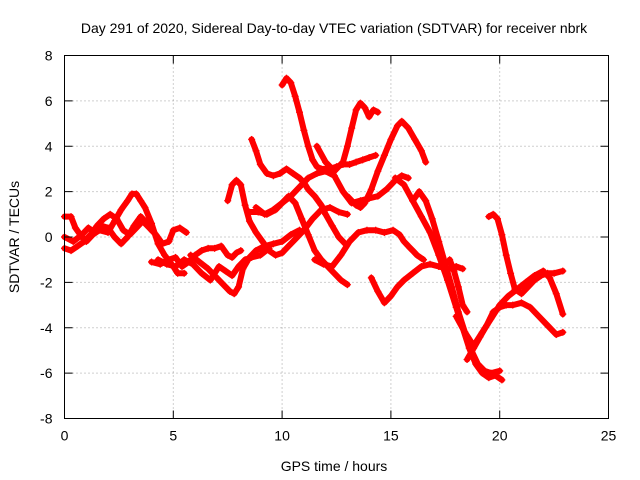 The image size is (640, 480). Describe the element at coordinates (46, 373) in the screenshot. I see `y-tick-label: -6` at that location.